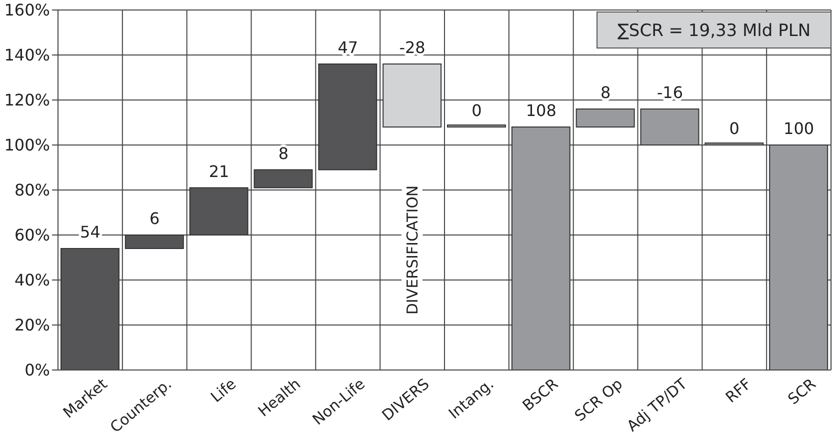 Image resolution: width=832 pixels, height=448 pixels. What do you see at coordinates (598, 399) in the screenshot?
I see `x-tick-label: SCR Op` at bounding box center [598, 399].